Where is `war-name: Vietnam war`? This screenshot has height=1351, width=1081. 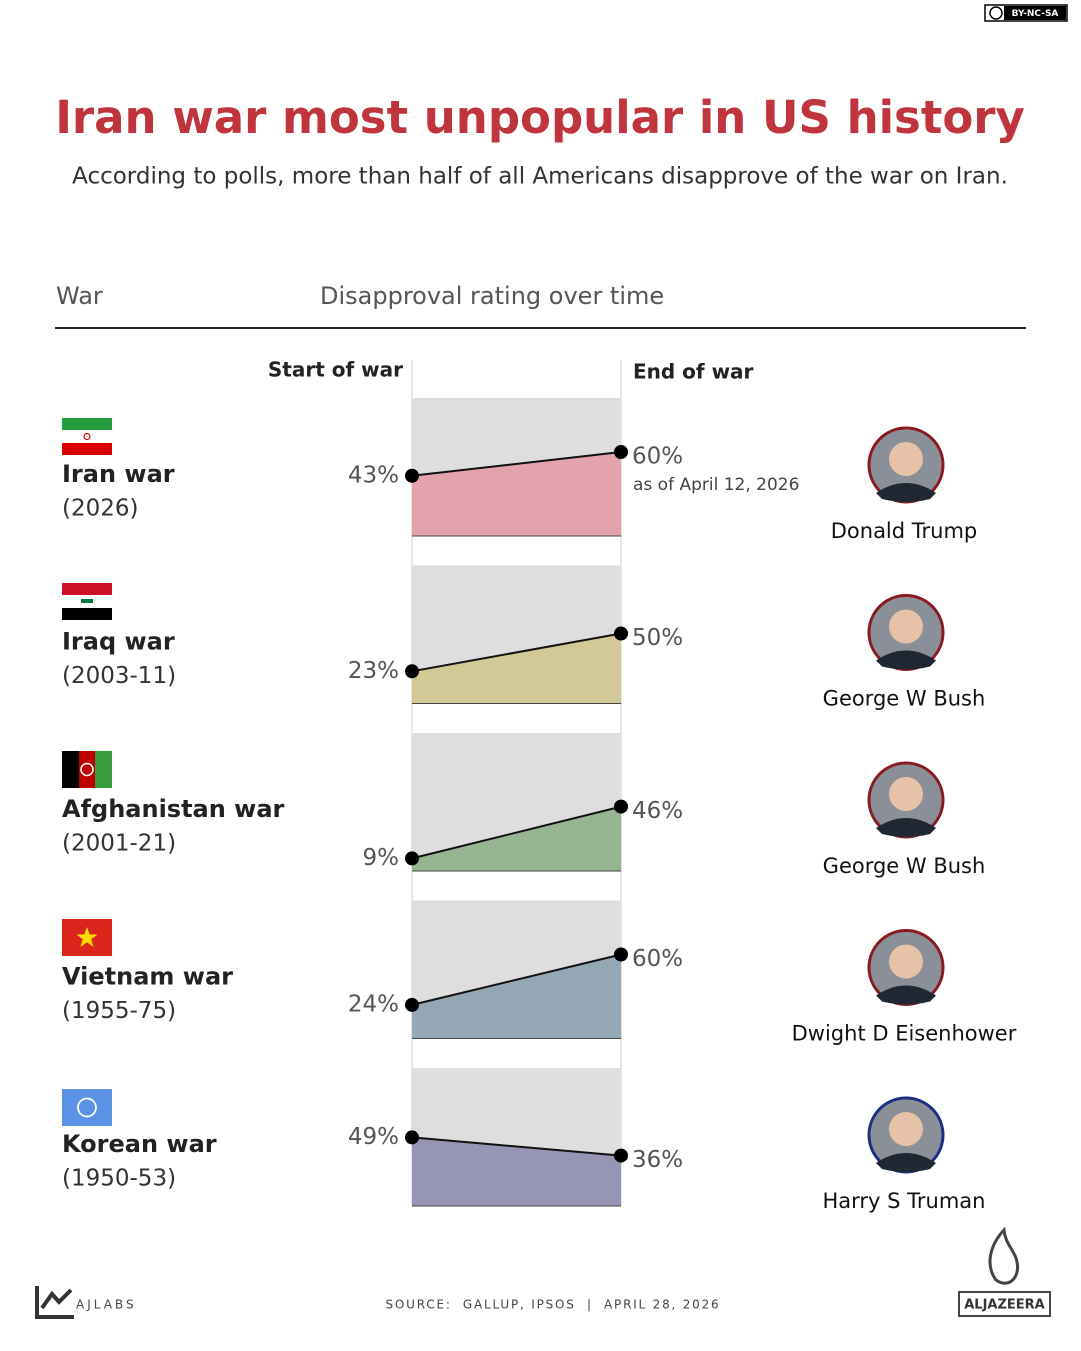 war-name: Vietnam war is located at coordinates (147, 977).